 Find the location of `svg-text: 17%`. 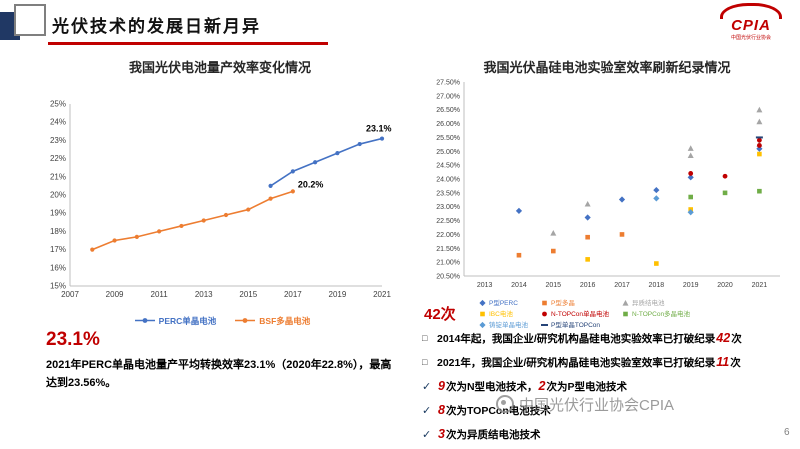

svg-text: 17% is located at coordinates (58, 249).